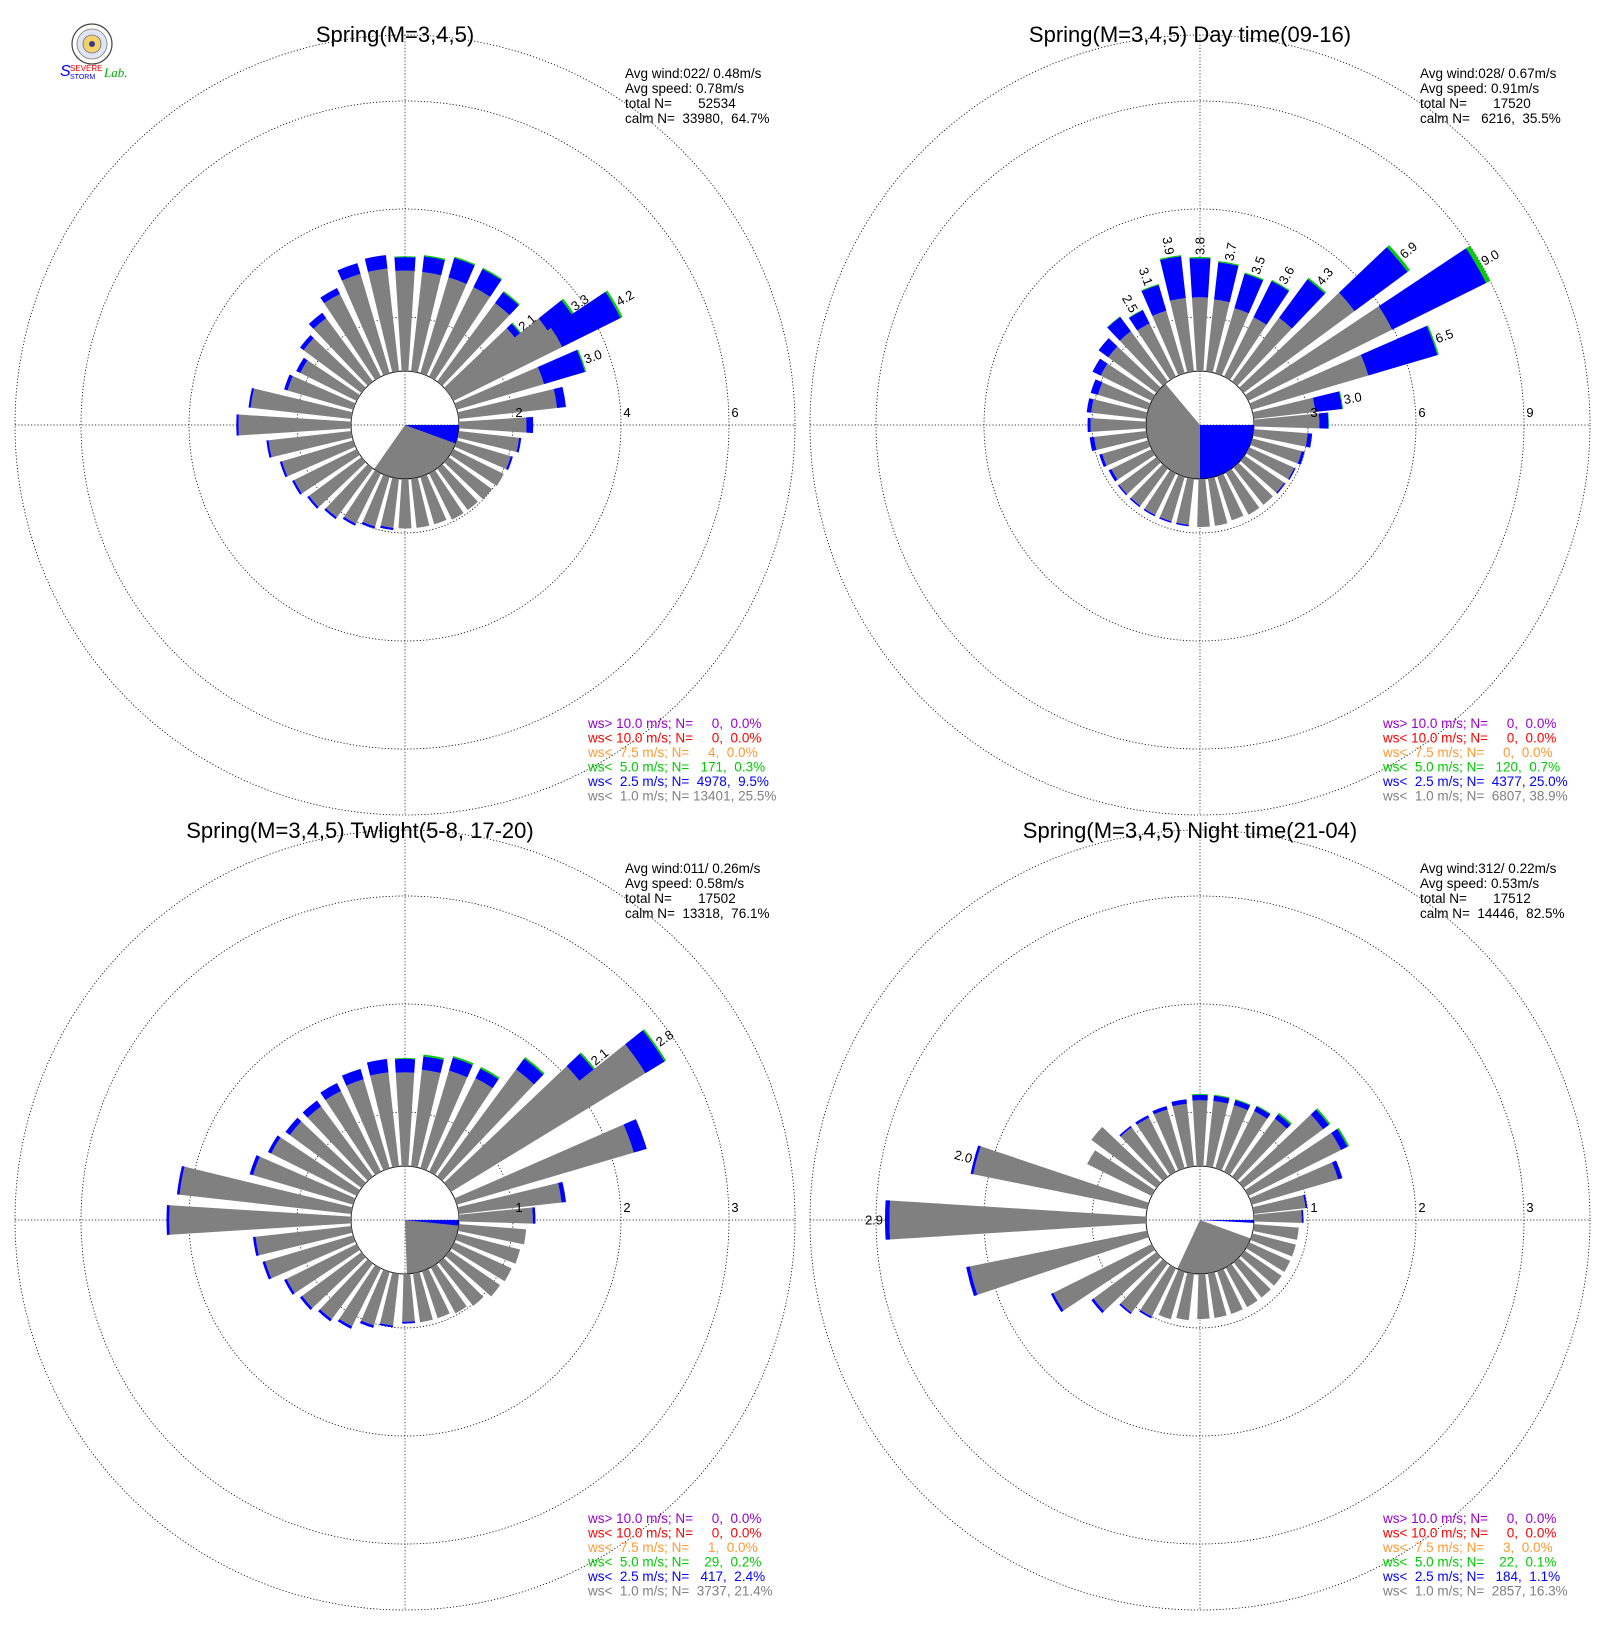 Image resolution: width=1620 pixels, height=1640 pixels. What do you see at coordinates (518, 412) in the screenshot?
I see `radial-tick-label: 2` at bounding box center [518, 412].